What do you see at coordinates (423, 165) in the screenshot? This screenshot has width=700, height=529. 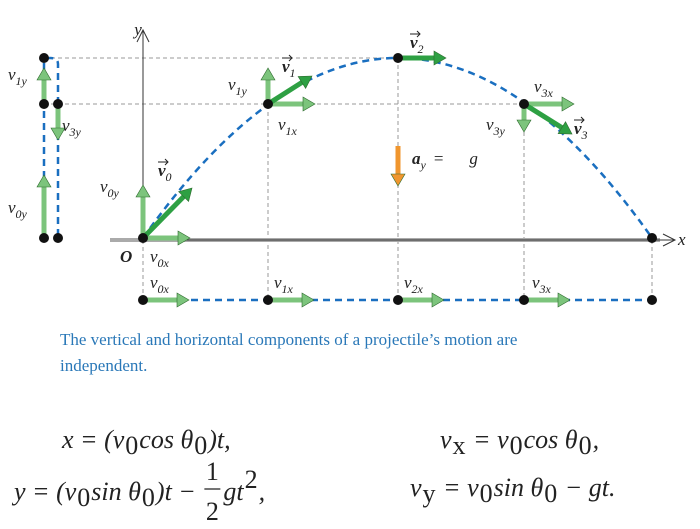 I see `subscript: y` at bounding box center [423, 165].